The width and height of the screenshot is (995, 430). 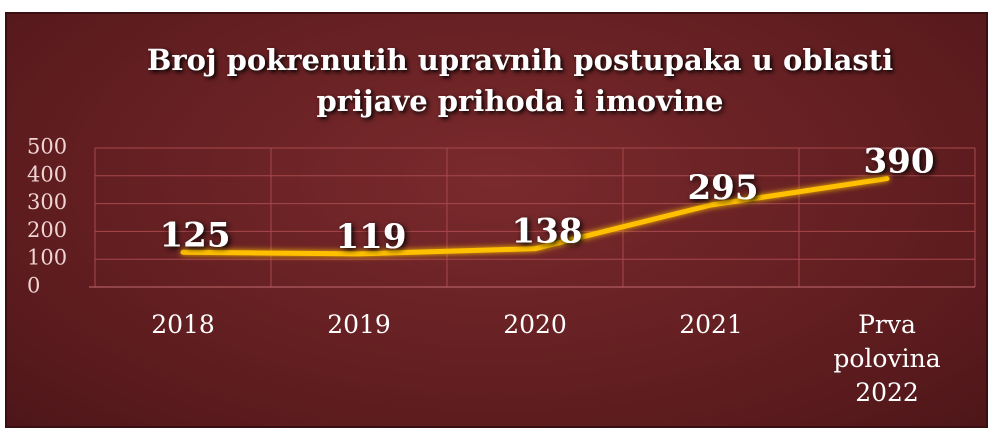 I want to click on y-tick-label: 0, so click(x=33, y=286).